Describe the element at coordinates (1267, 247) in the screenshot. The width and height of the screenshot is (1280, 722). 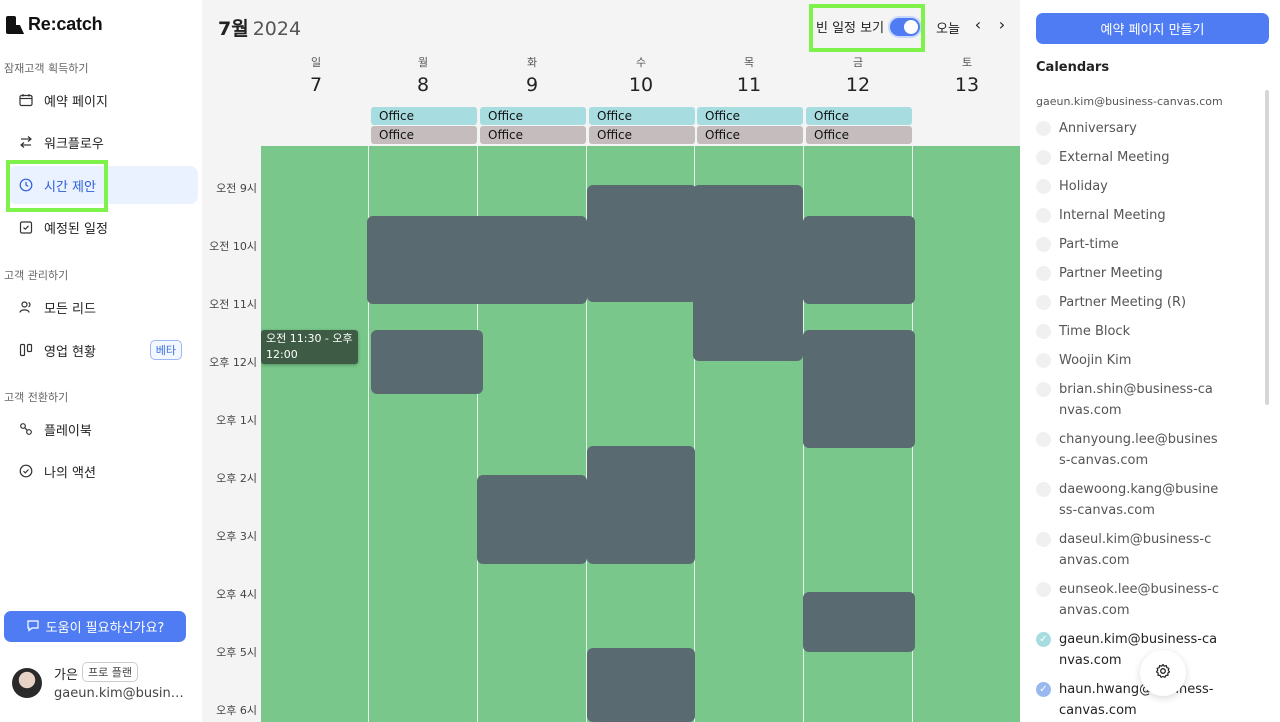
I see `calendar-list-scrollbar` at that location.